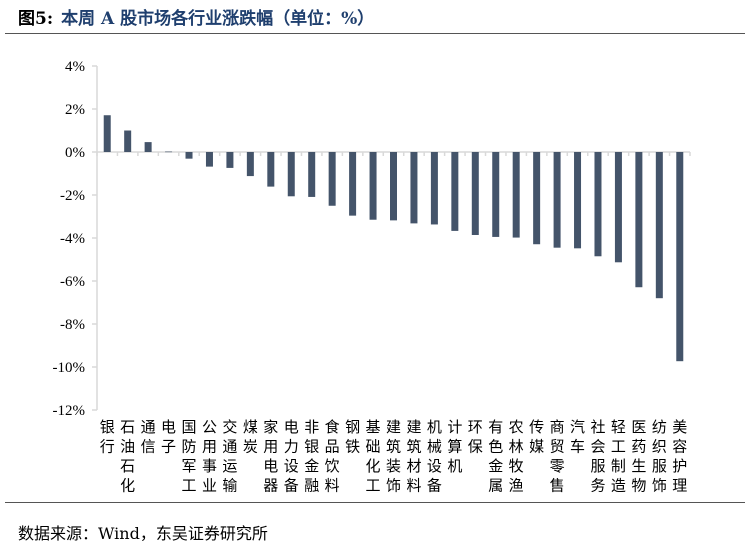  What do you see at coordinates (375, 33) in the screenshot?
I see `top-divider` at bounding box center [375, 33].